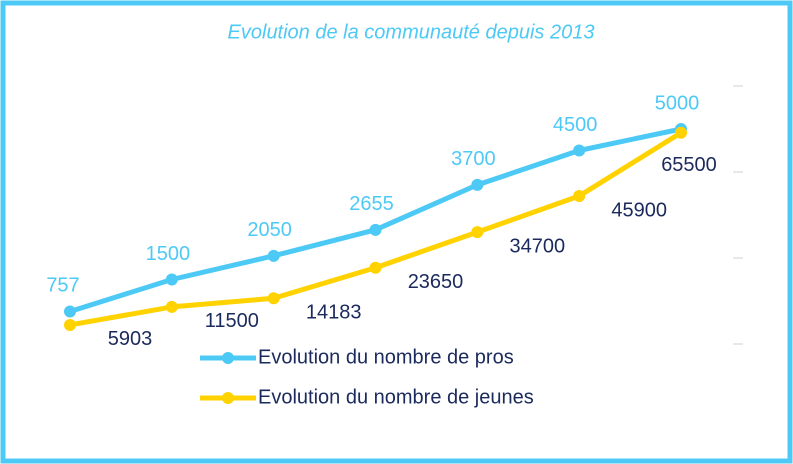 This screenshot has width=793, height=464. Describe the element at coordinates (411, 32) in the screenshot. I see `chart-title: Evolution de la communauté depuis 2013` at that location.